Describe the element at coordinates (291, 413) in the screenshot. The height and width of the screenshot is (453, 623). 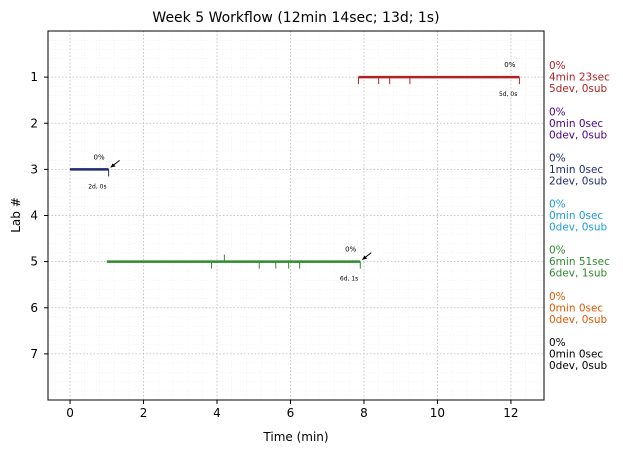
I see `x-tick-label: 6` at that location.